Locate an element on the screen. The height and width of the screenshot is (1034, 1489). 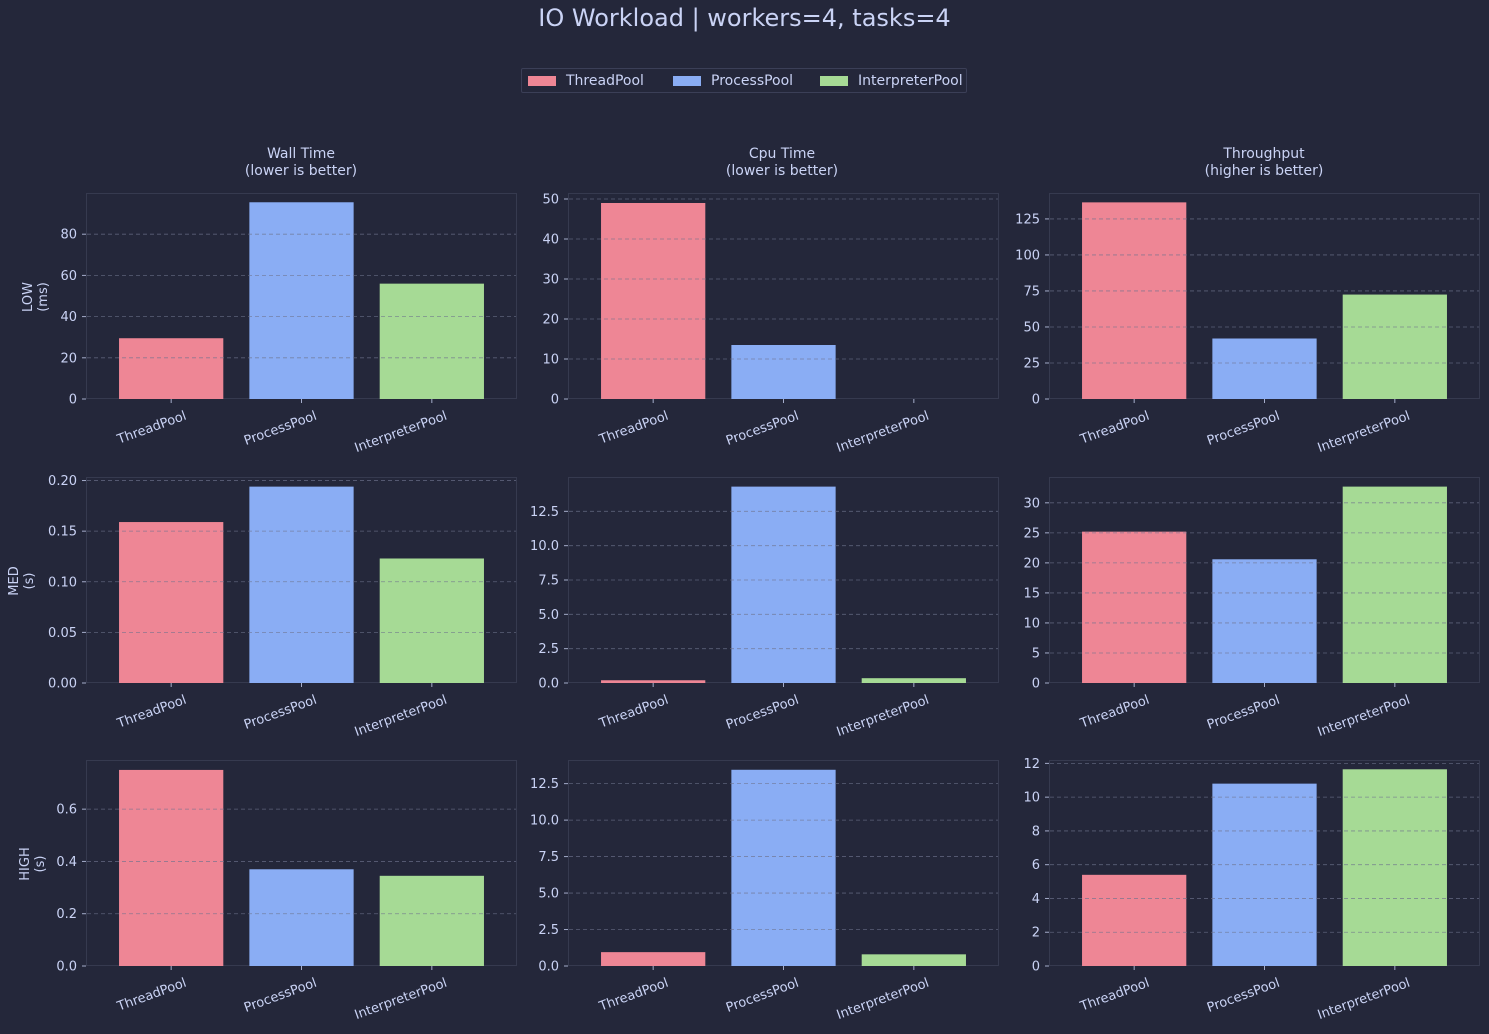
column-title-throughput: Throughput (higher is better) is located at coordinates (1264, 163).